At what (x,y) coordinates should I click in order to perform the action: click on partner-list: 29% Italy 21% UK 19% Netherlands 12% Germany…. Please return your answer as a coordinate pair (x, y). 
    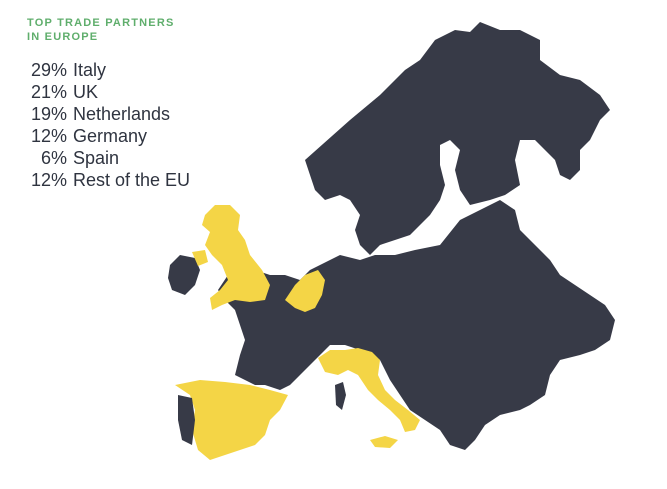
    Looking at the image, I should click on (106, 125).